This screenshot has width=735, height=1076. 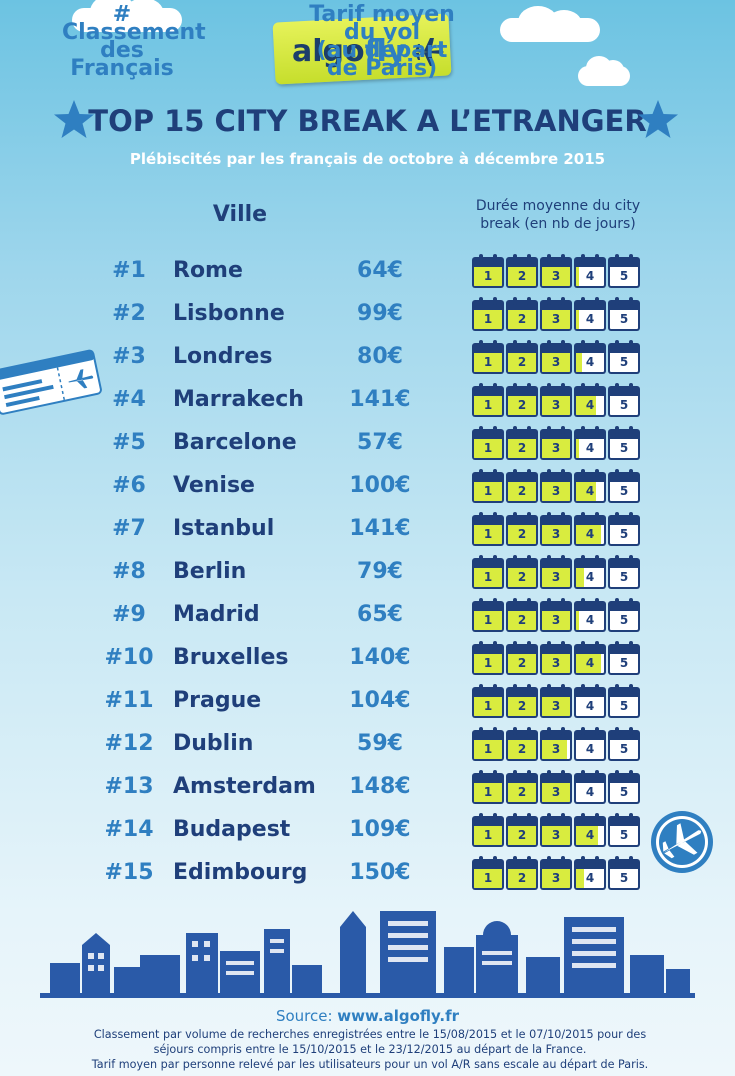 I want to click on rank-label: #13, so click(x=129, y=786).